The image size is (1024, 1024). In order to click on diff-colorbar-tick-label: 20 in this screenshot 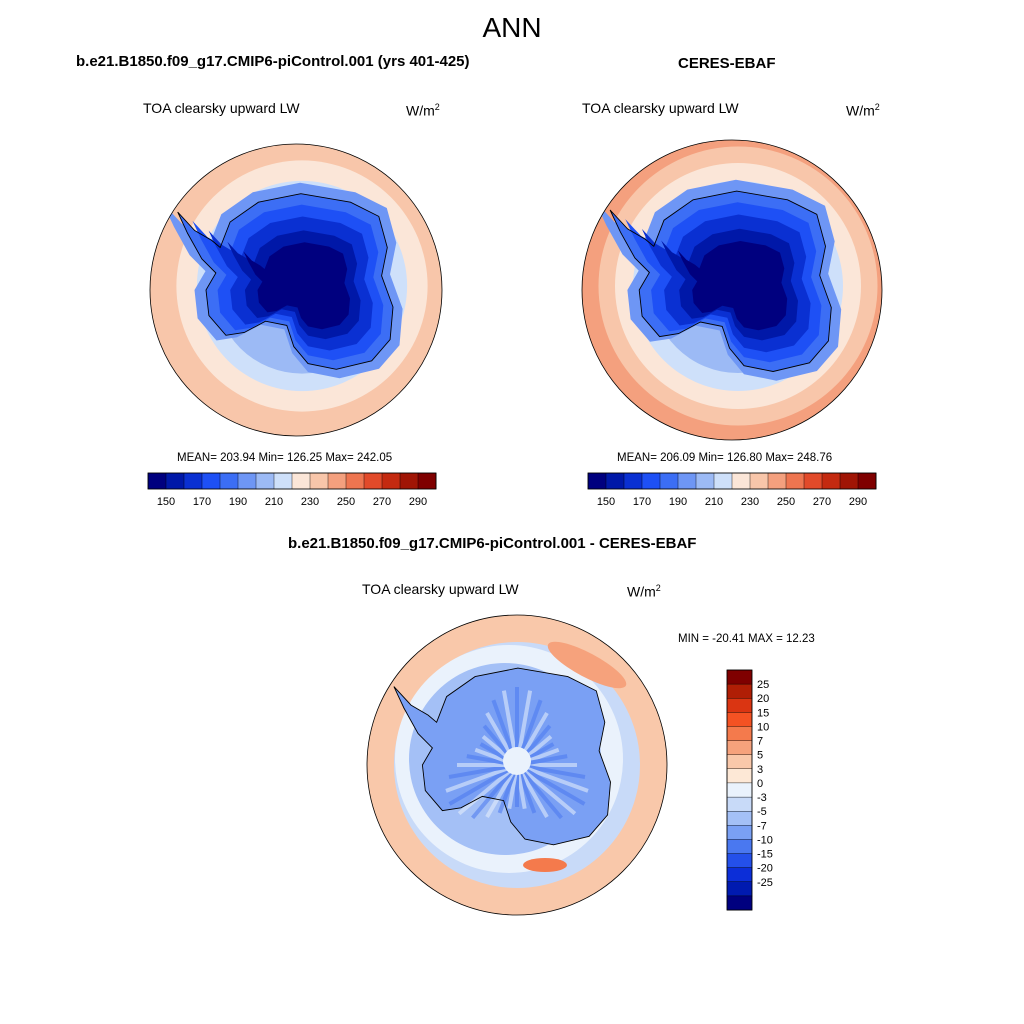, I will do `click(763, 699)`.